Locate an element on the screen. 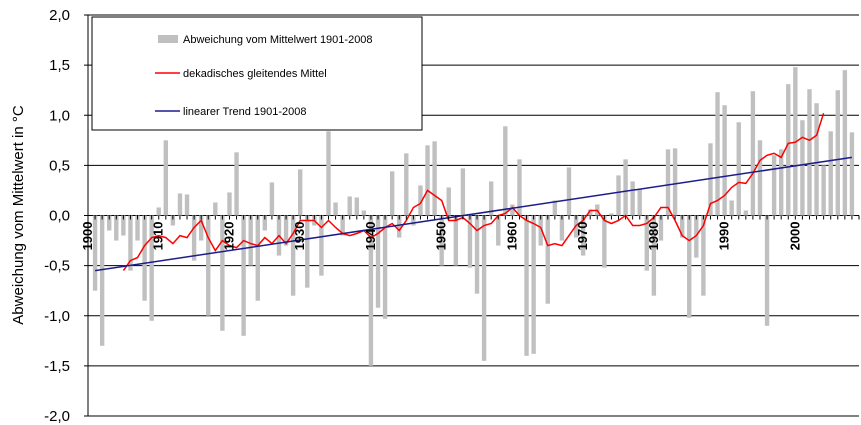  bar-1923 is located at coordinates (250, 240).